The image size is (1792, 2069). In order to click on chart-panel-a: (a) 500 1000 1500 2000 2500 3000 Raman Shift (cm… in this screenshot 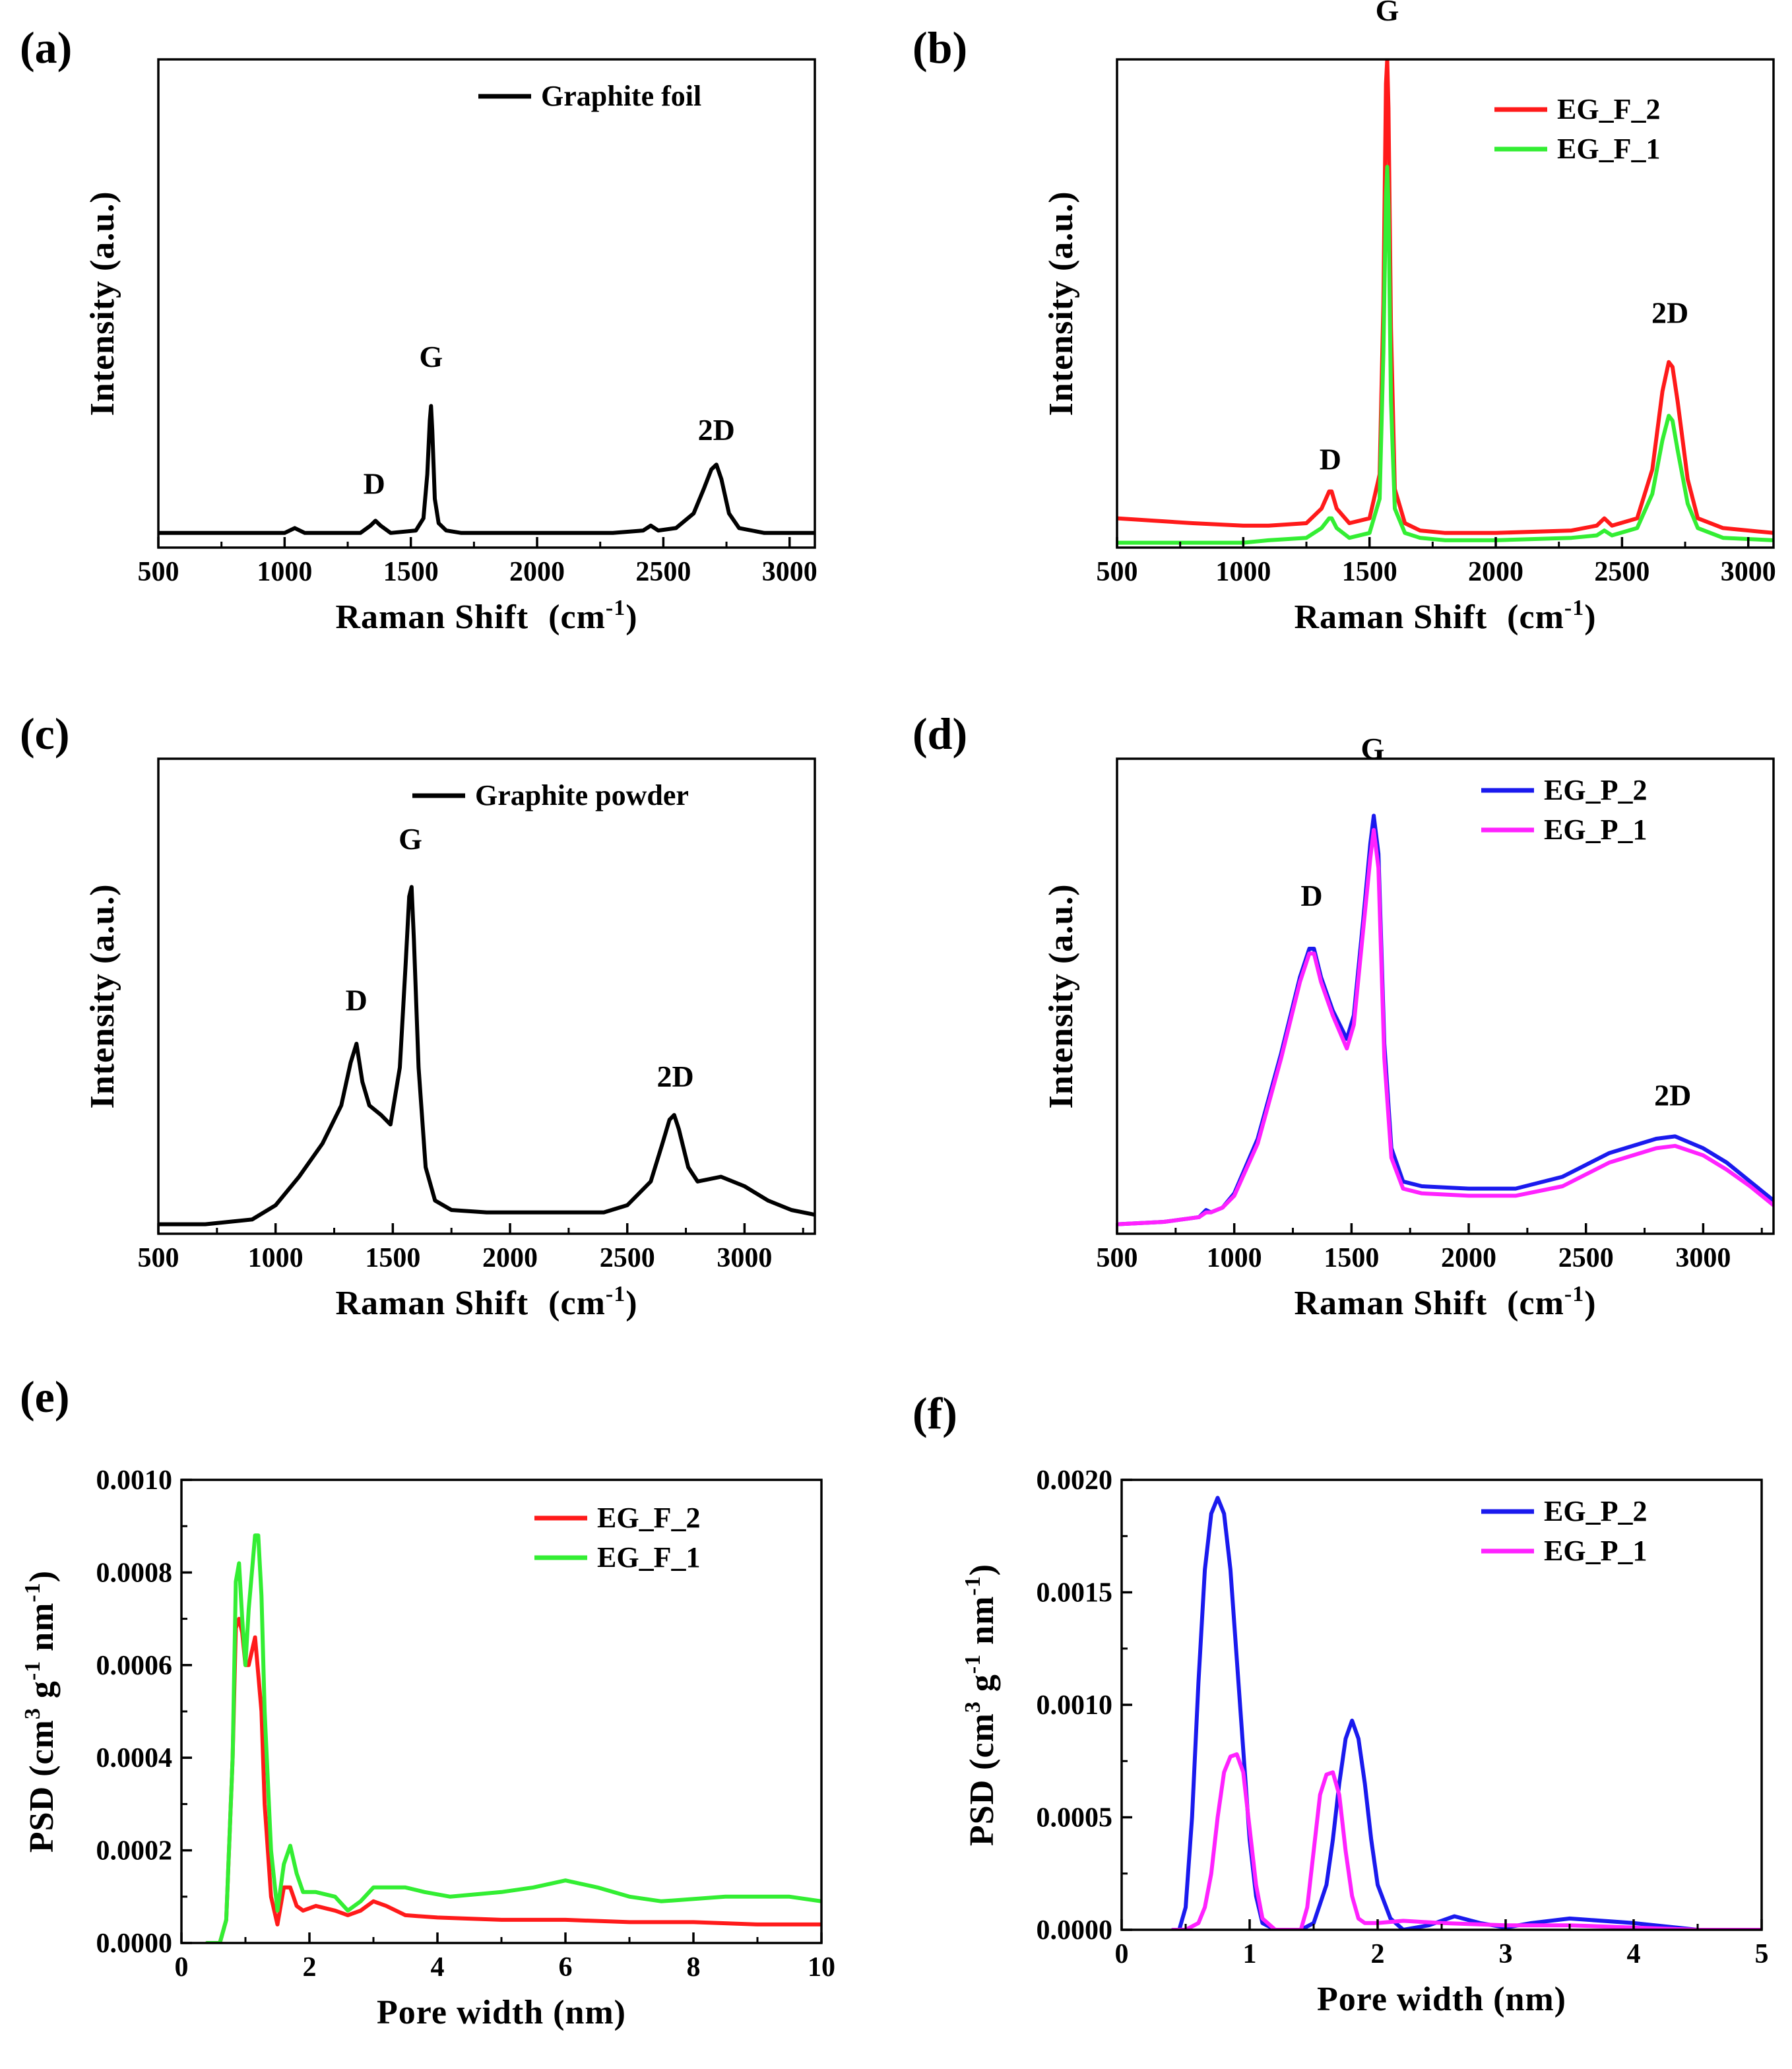, I will do `click(418, 329)`.